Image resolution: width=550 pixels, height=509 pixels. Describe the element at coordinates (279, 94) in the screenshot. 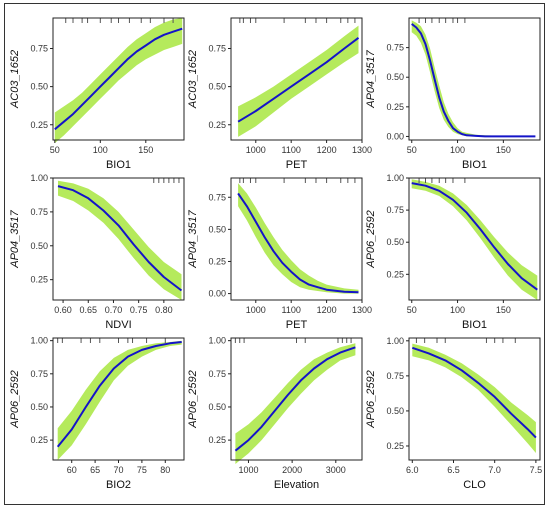

I see `panel-2: 1000 1100 1200 1300 0.25 0.50 0.75 PET AC03_1652` at that location.